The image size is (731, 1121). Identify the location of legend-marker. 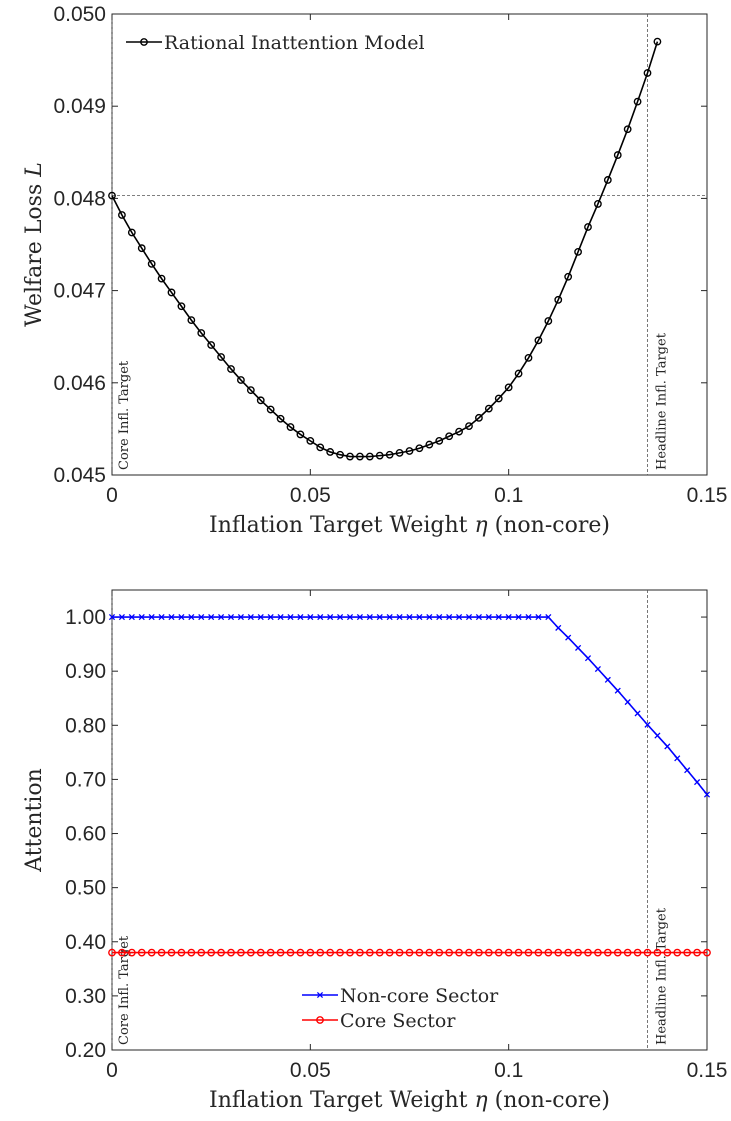
(320, 1020).